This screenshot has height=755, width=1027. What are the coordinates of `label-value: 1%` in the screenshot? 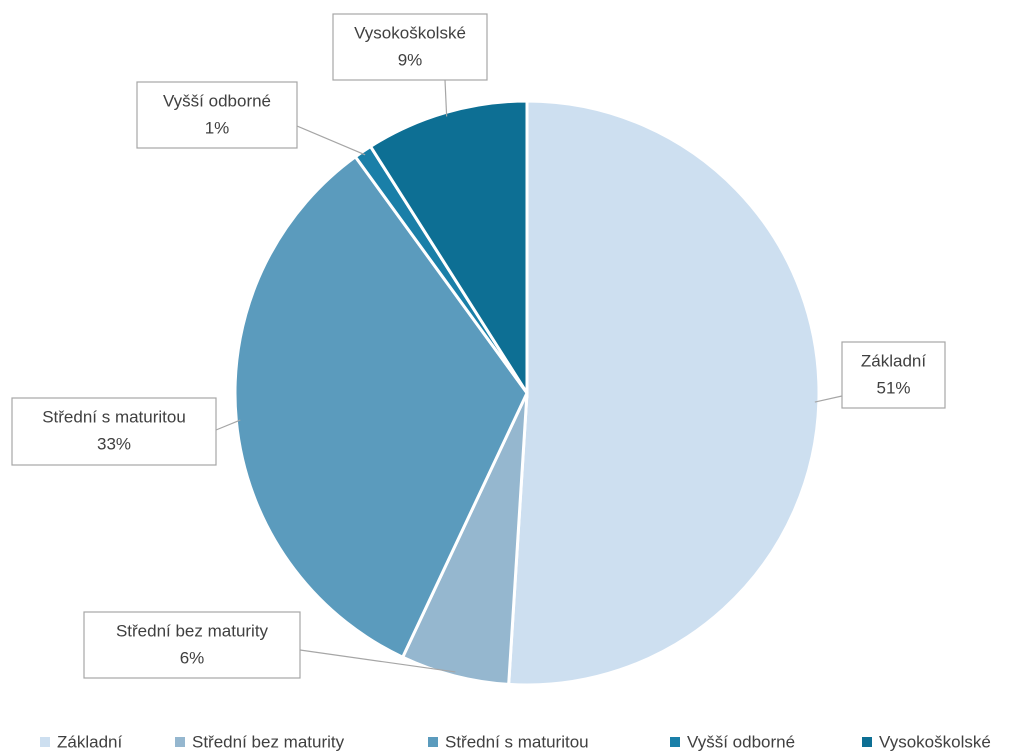 It's located at (217, 127).